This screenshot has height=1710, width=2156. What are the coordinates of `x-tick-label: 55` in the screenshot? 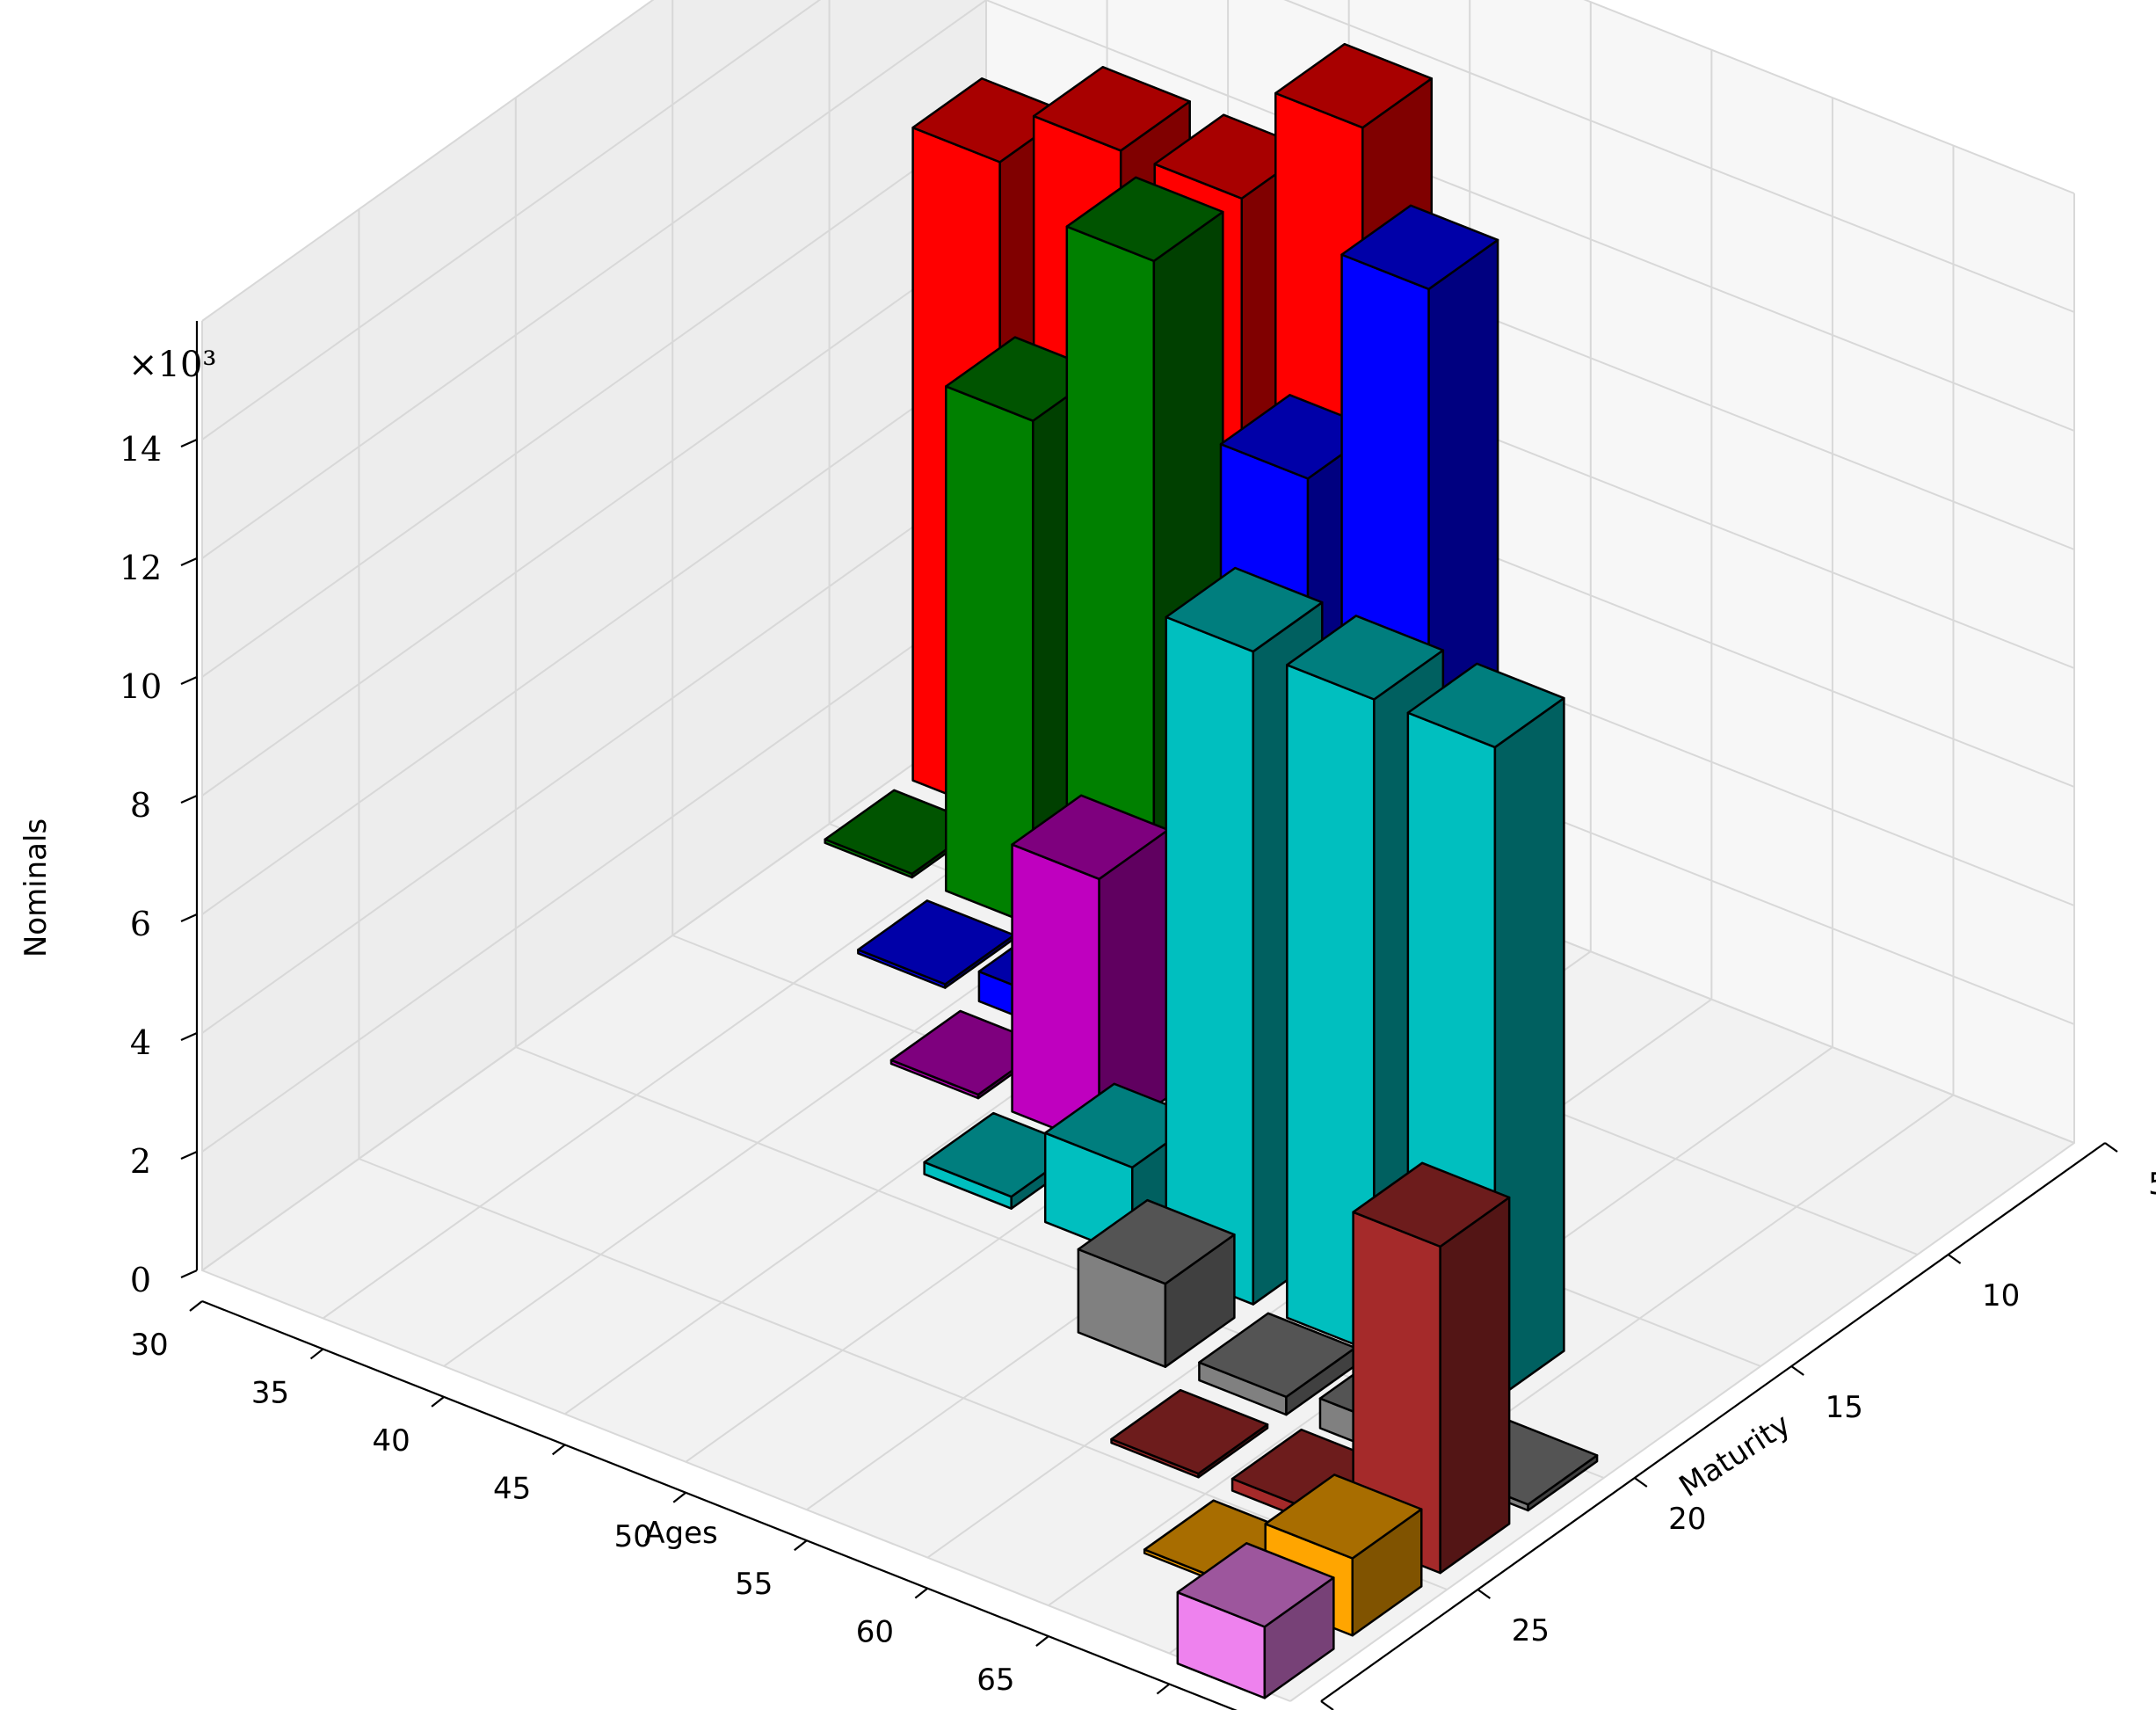 It's located at (754, 1584).